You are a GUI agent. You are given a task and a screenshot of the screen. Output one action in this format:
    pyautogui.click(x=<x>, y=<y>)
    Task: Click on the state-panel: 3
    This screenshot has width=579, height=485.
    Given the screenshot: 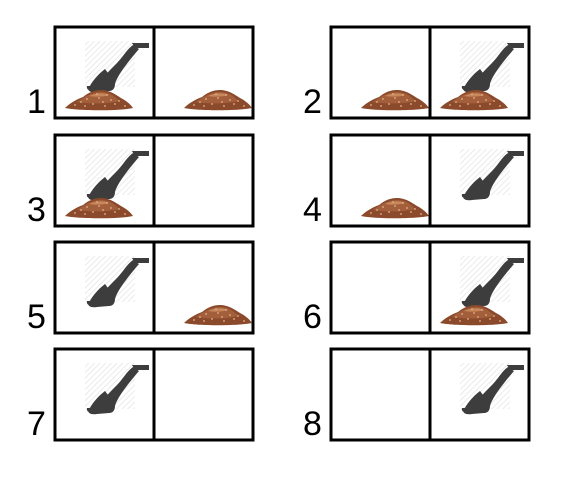 What is the action you would take?
    pyautogui.click(x=141, y=181)
    